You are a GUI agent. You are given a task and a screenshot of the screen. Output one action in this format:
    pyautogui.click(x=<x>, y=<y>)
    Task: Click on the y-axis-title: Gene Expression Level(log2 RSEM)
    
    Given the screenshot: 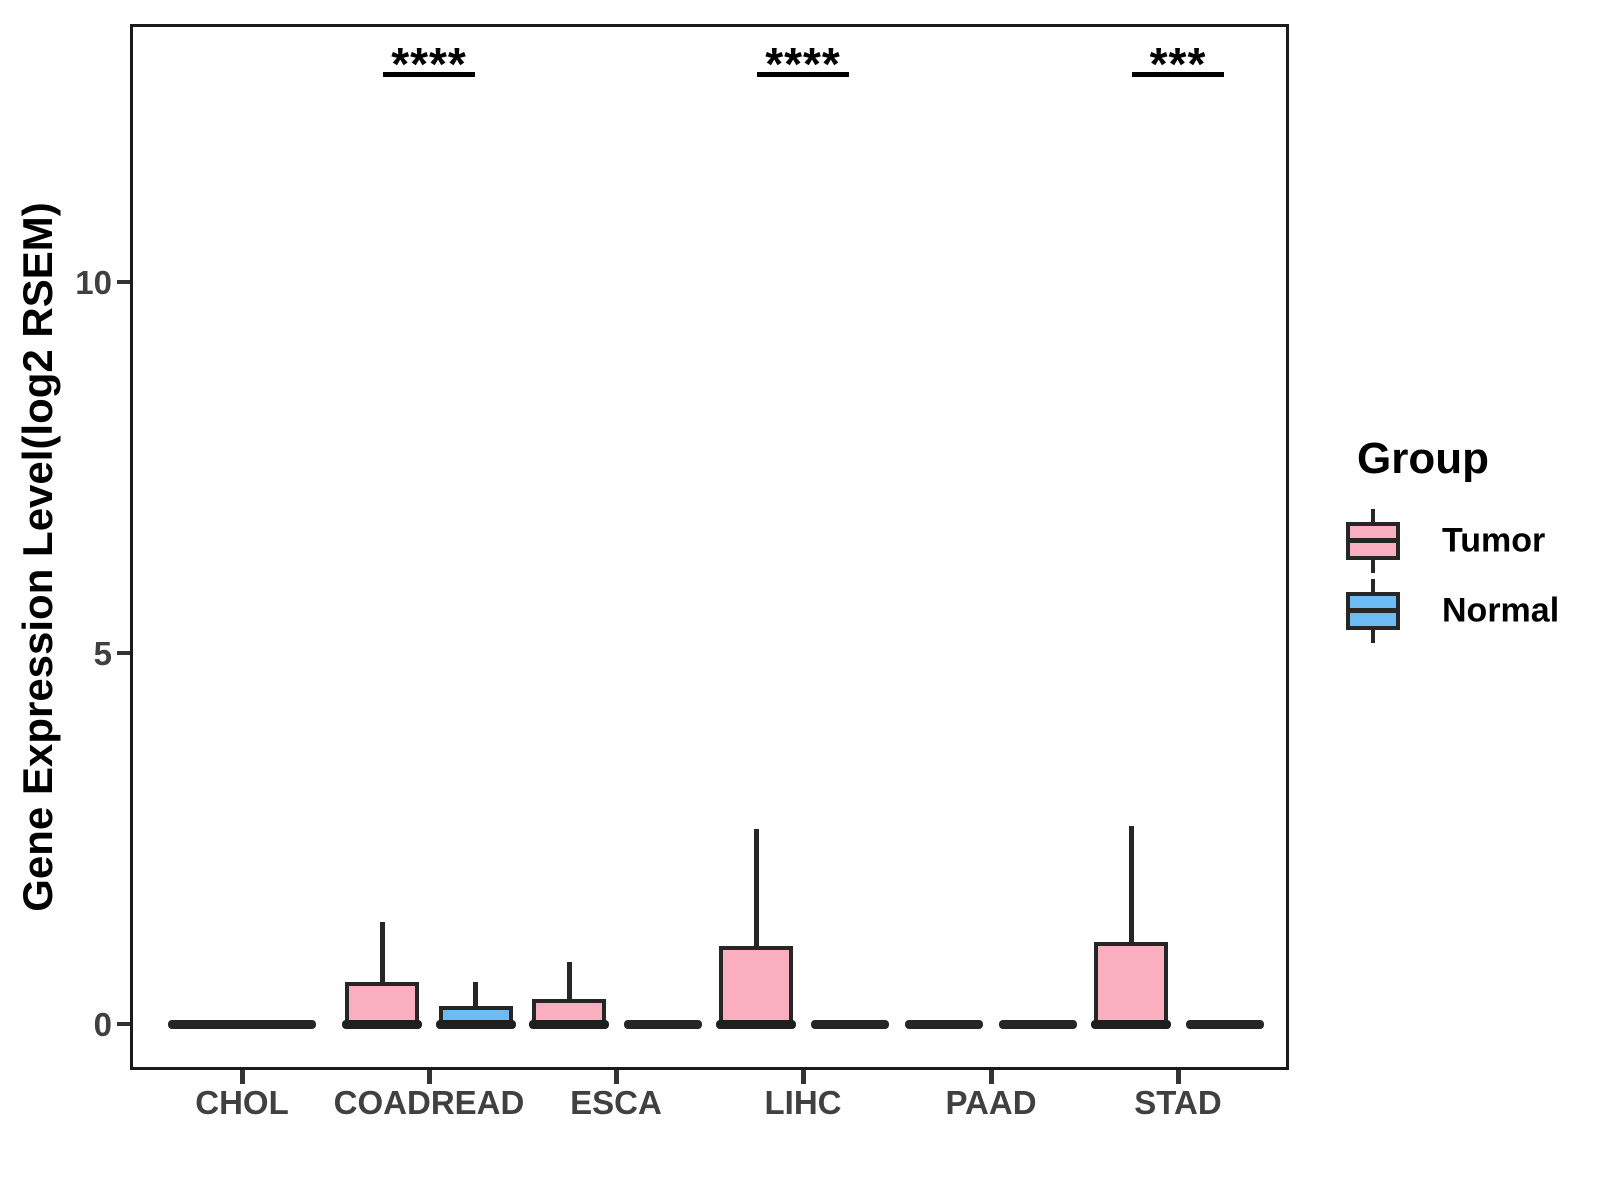 What is the action you would take?
    pyautogui.click(x=37, y=557)
    